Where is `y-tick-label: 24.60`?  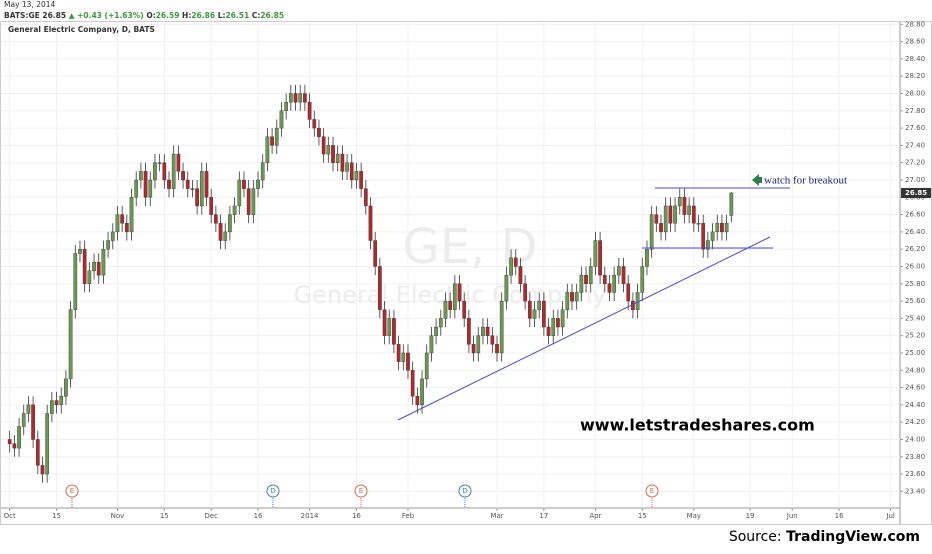
y-tick-label: 24.60 is located at coordinates (915, 388).